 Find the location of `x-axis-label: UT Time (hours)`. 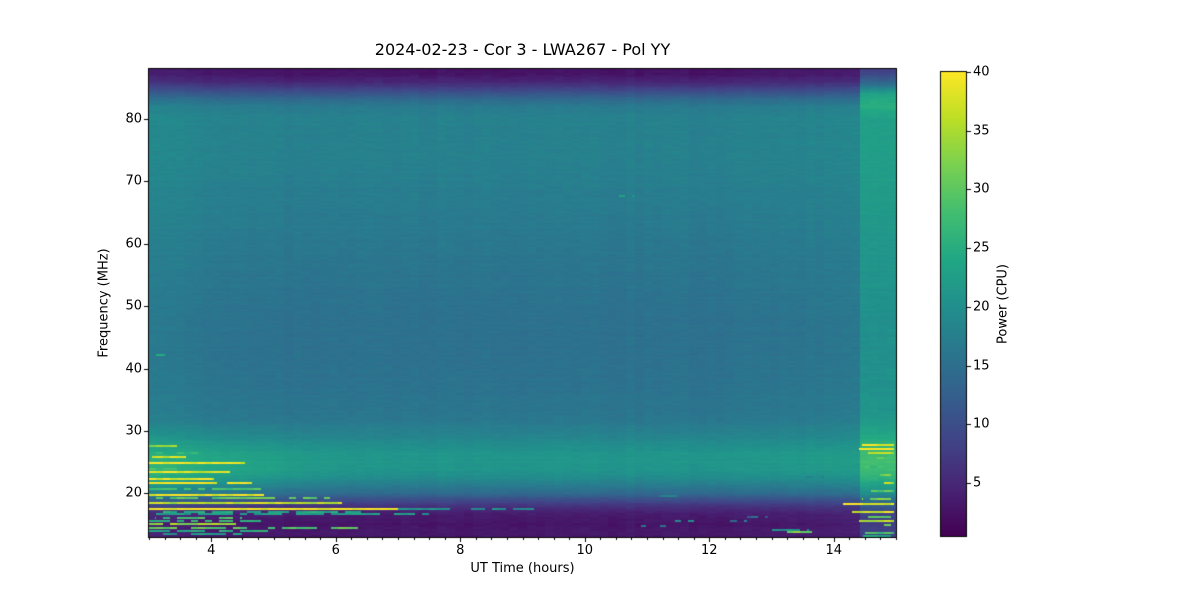

x-axis-label: UT Time (hours) is located at coordinates (522, 568).